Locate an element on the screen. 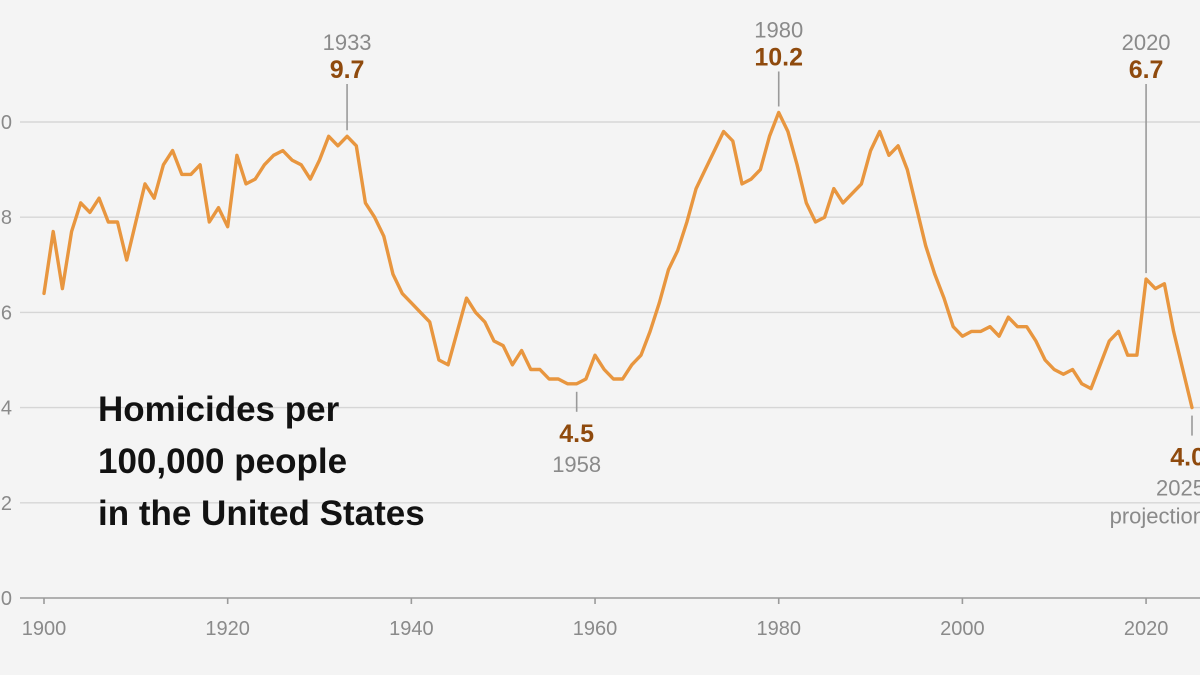 The height and width of the screenshot is (675, 1200). annotation-year: 1958 is located at coordinates (576, 464).